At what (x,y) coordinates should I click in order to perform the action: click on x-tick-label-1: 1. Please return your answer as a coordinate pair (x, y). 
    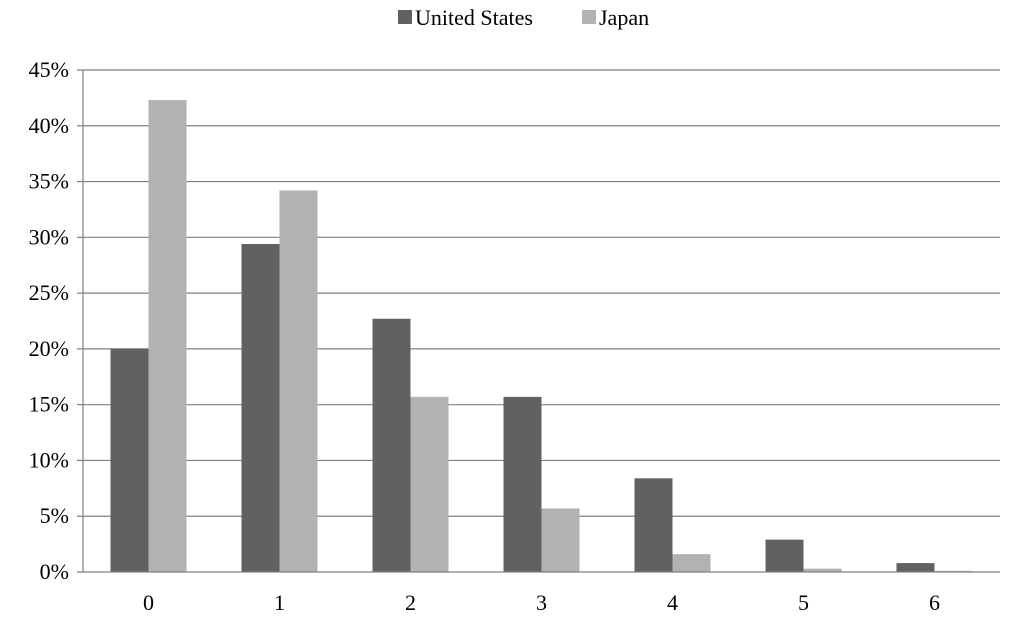
    Looking at the image, I should click on (279, 602).